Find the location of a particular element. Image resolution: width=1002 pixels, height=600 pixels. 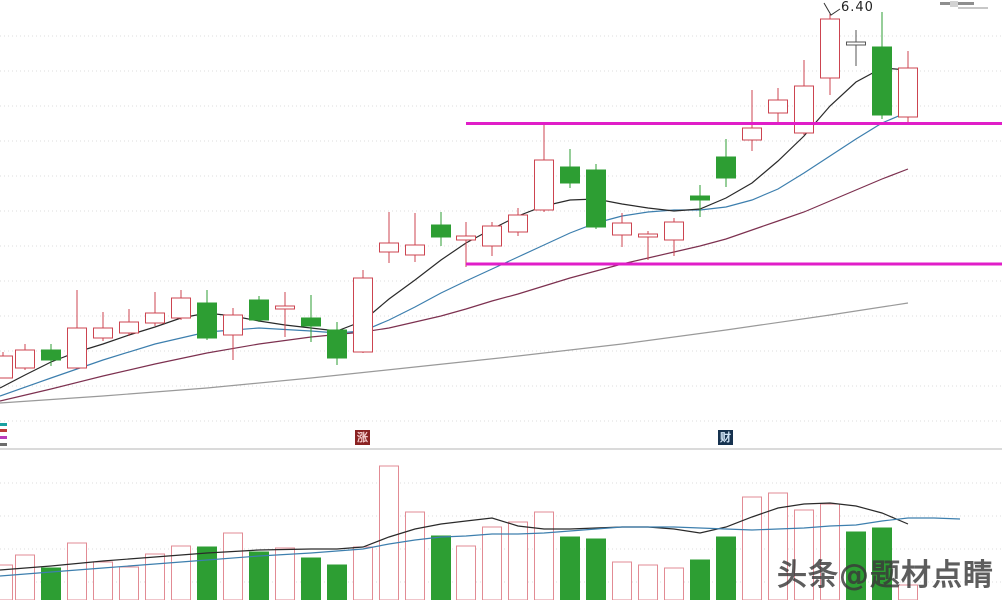

price-annotation-label: 6.40 is located at coordinates (857, 7).